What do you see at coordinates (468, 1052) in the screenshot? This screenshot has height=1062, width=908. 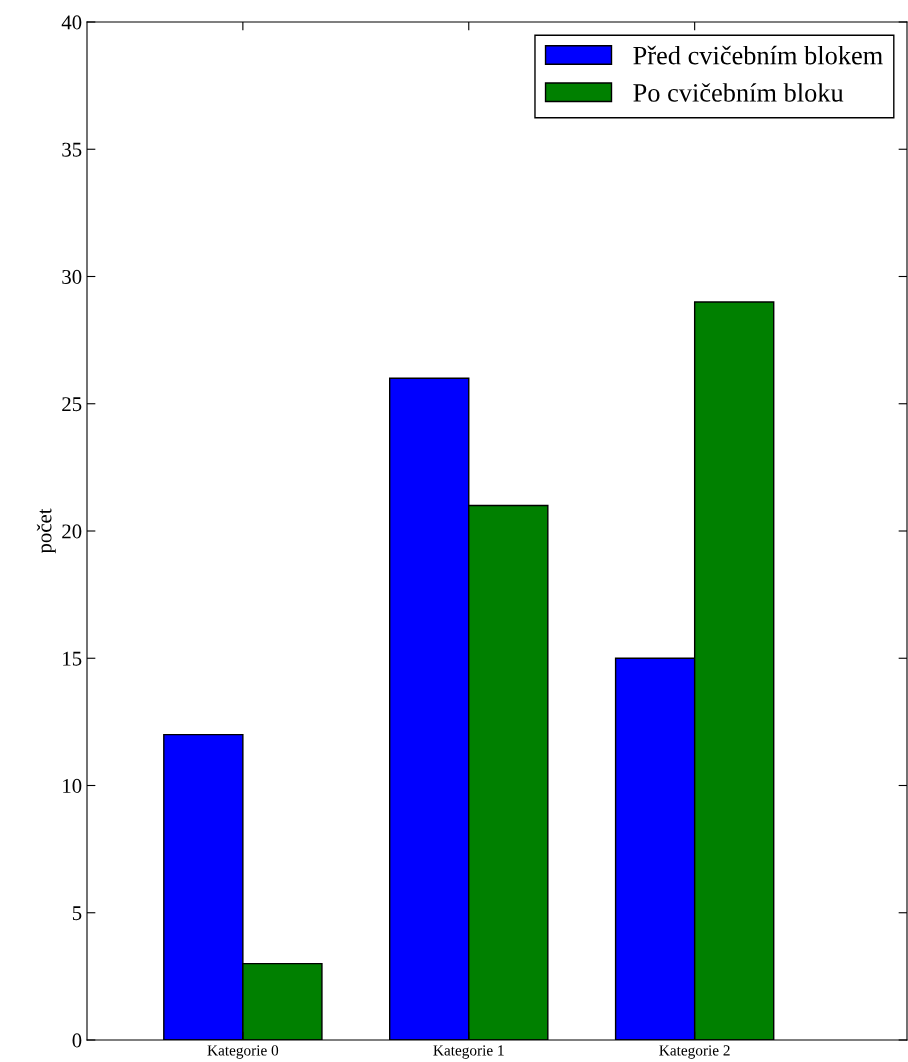 I see `x-tick-label: Kategorie 1` at bounding box center [468, 1052].